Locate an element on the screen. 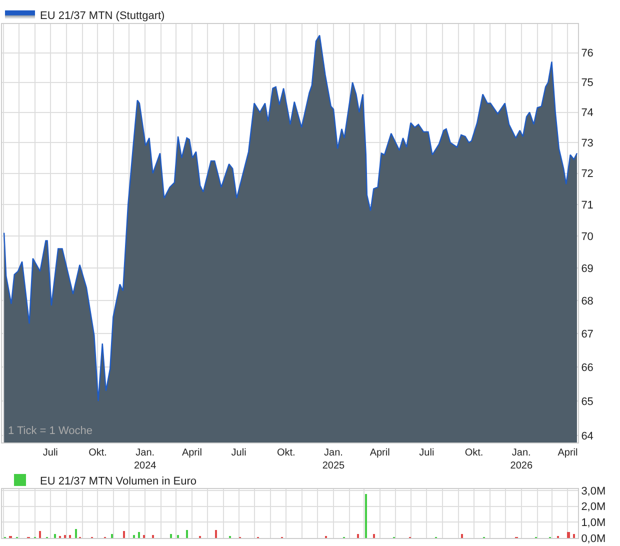 The image size is (620, 546). y-tick-label: 66 is located at coordinates (587, 368).